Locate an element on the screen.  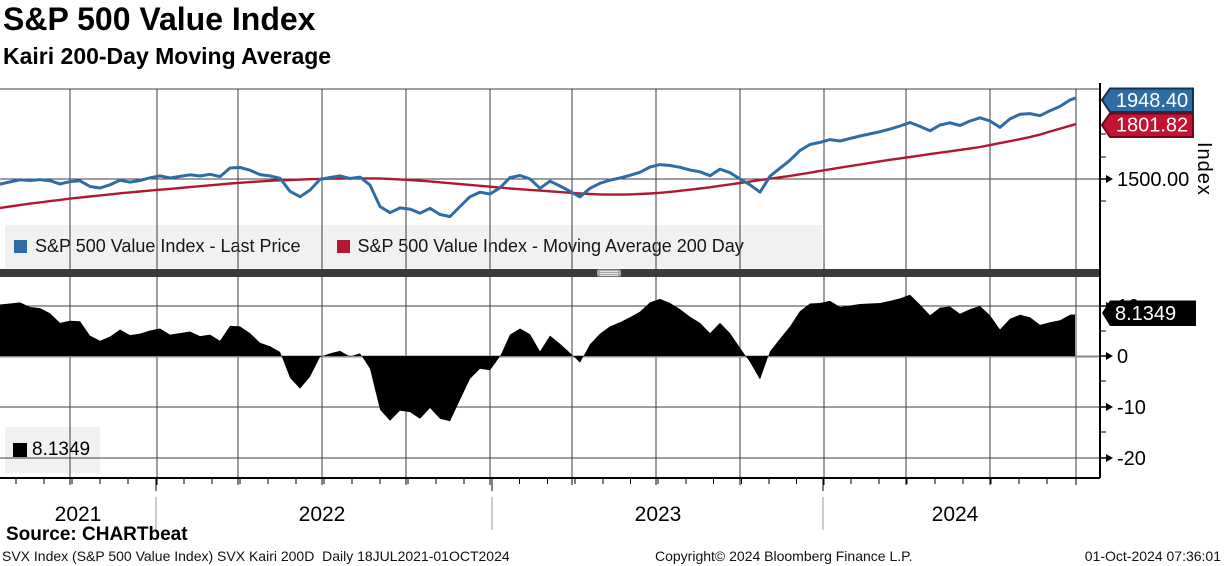
ma-value-badge is located at coordinates (1147, 125).